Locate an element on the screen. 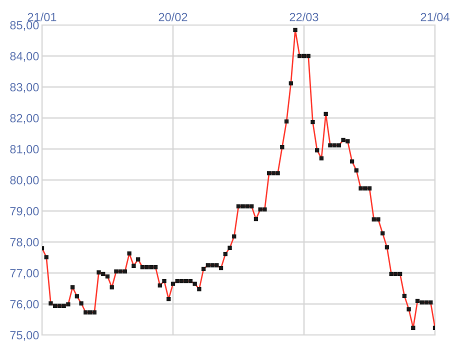  y-tick-label: 77,00 is located at coordinates (24, 274).